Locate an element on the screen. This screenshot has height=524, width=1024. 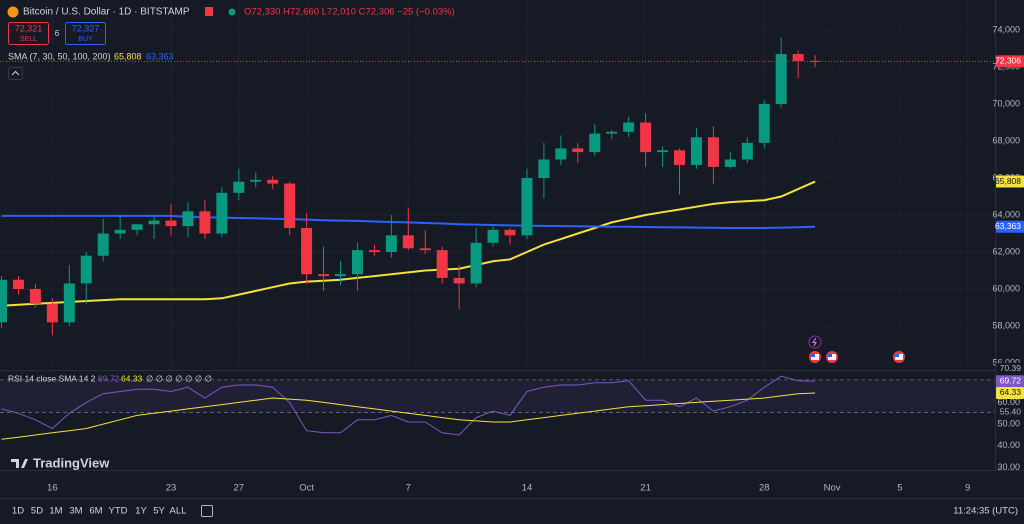
range-toolbar: 1D 5D 1M 3M 6M YTD 1Y 5Y ALL is located at coordinates (99, 511).